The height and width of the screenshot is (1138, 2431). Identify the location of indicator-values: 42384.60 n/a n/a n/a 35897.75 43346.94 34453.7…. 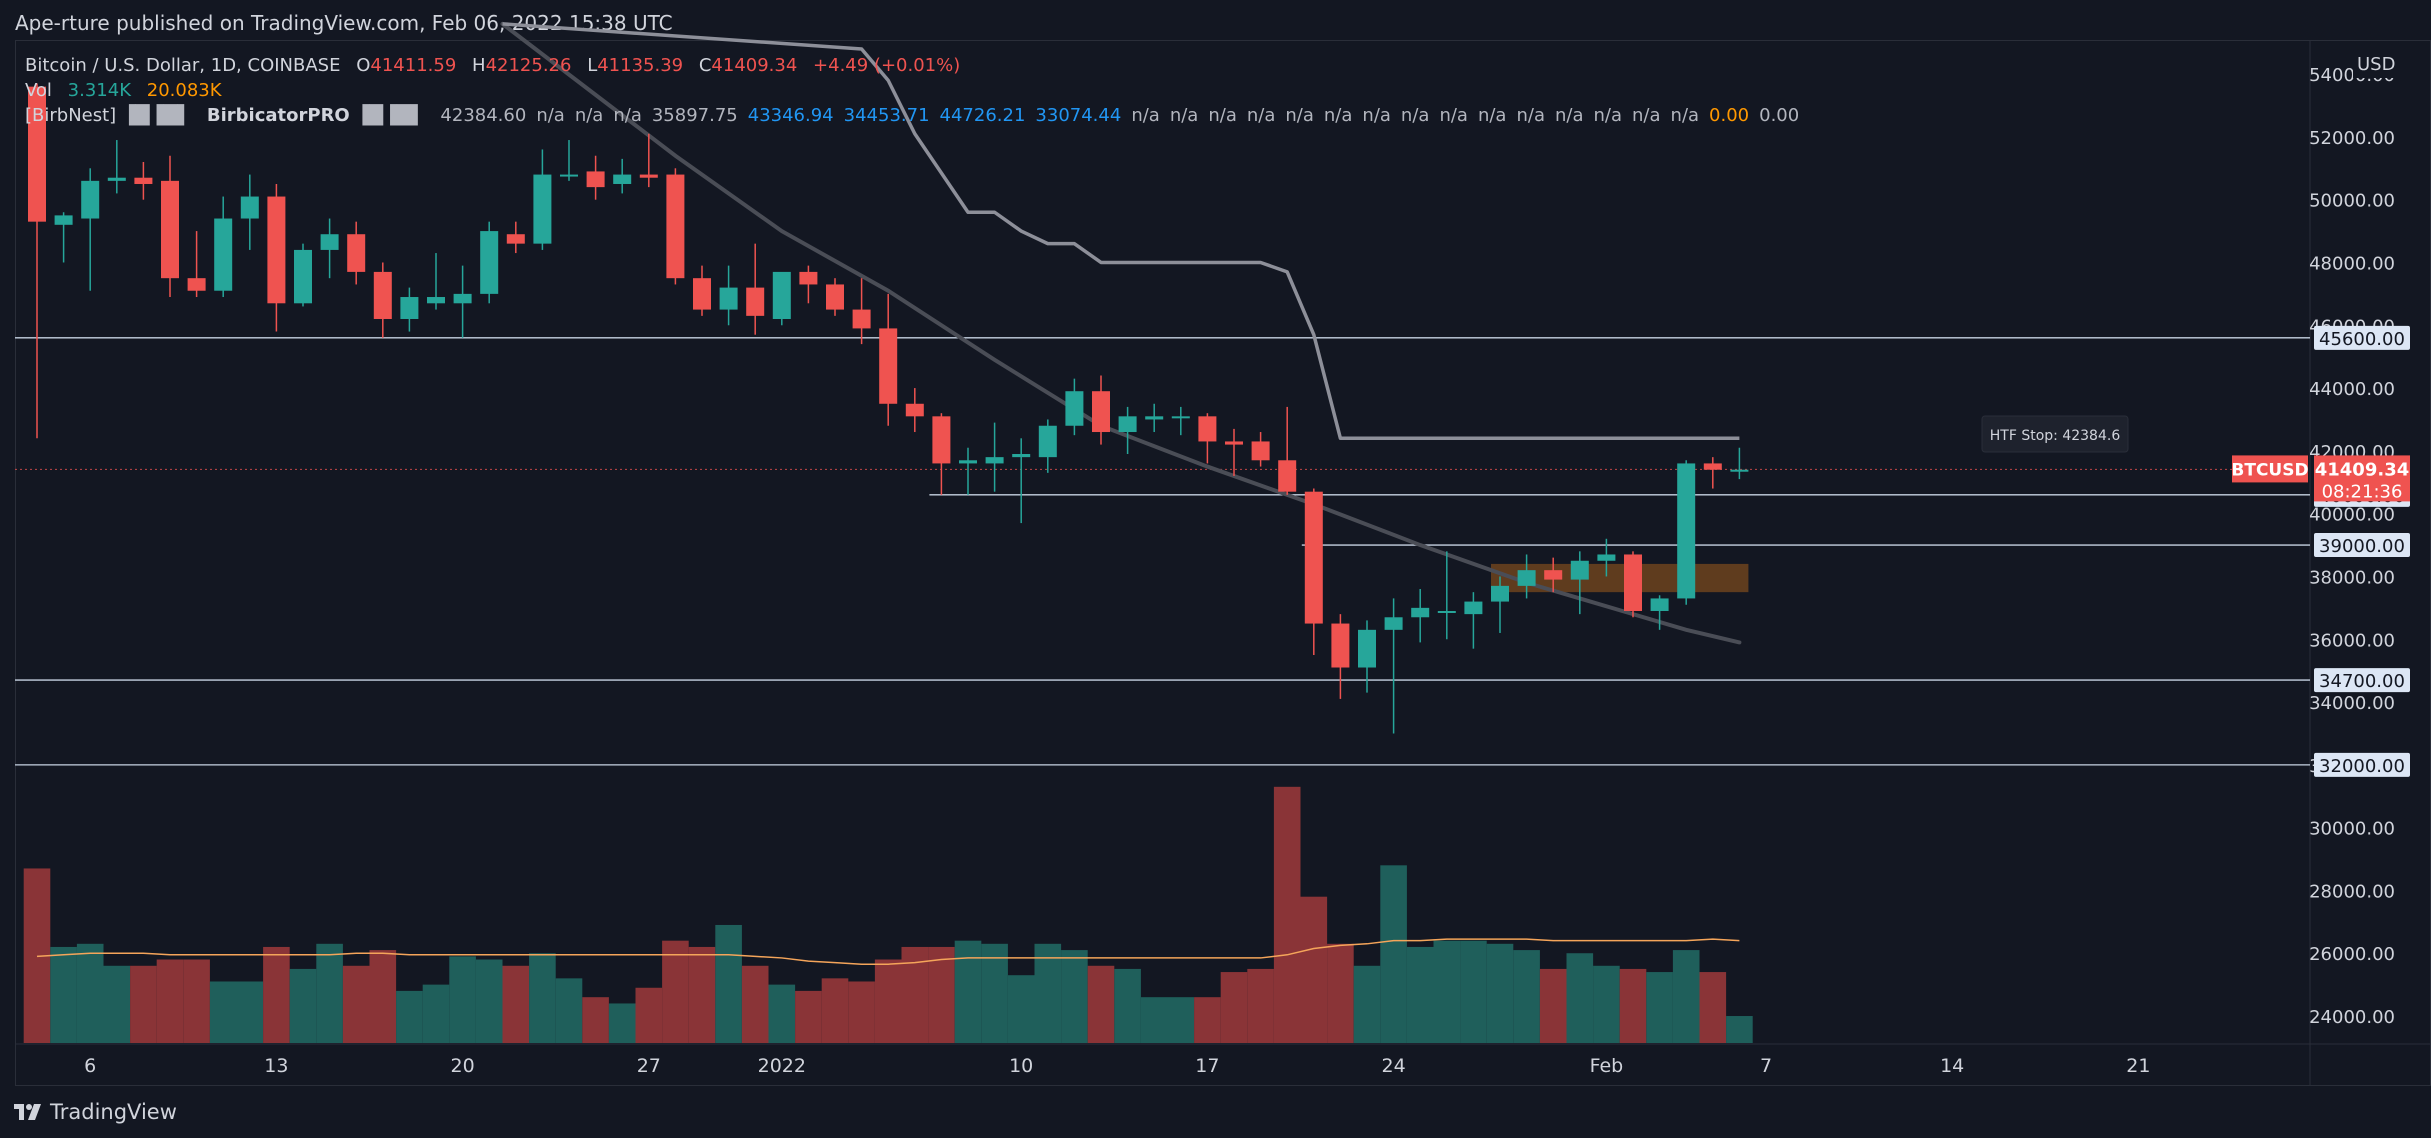
(1114, 115).